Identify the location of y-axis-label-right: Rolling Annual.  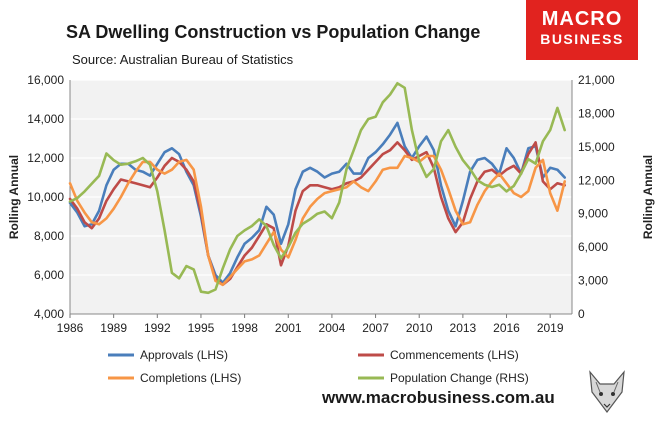
(648, 197).